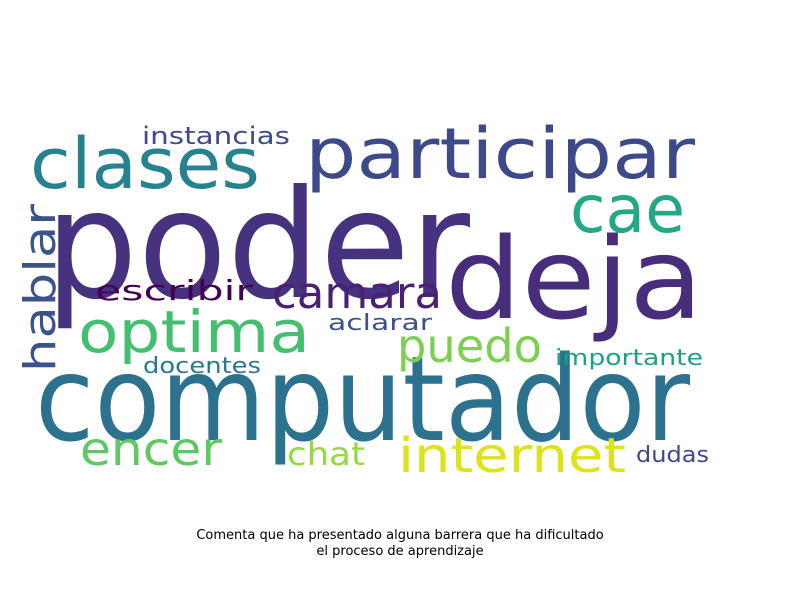 The height and width of the screenshot is (600, 800). I want to click on word-clases: clases, so click(145, 164).